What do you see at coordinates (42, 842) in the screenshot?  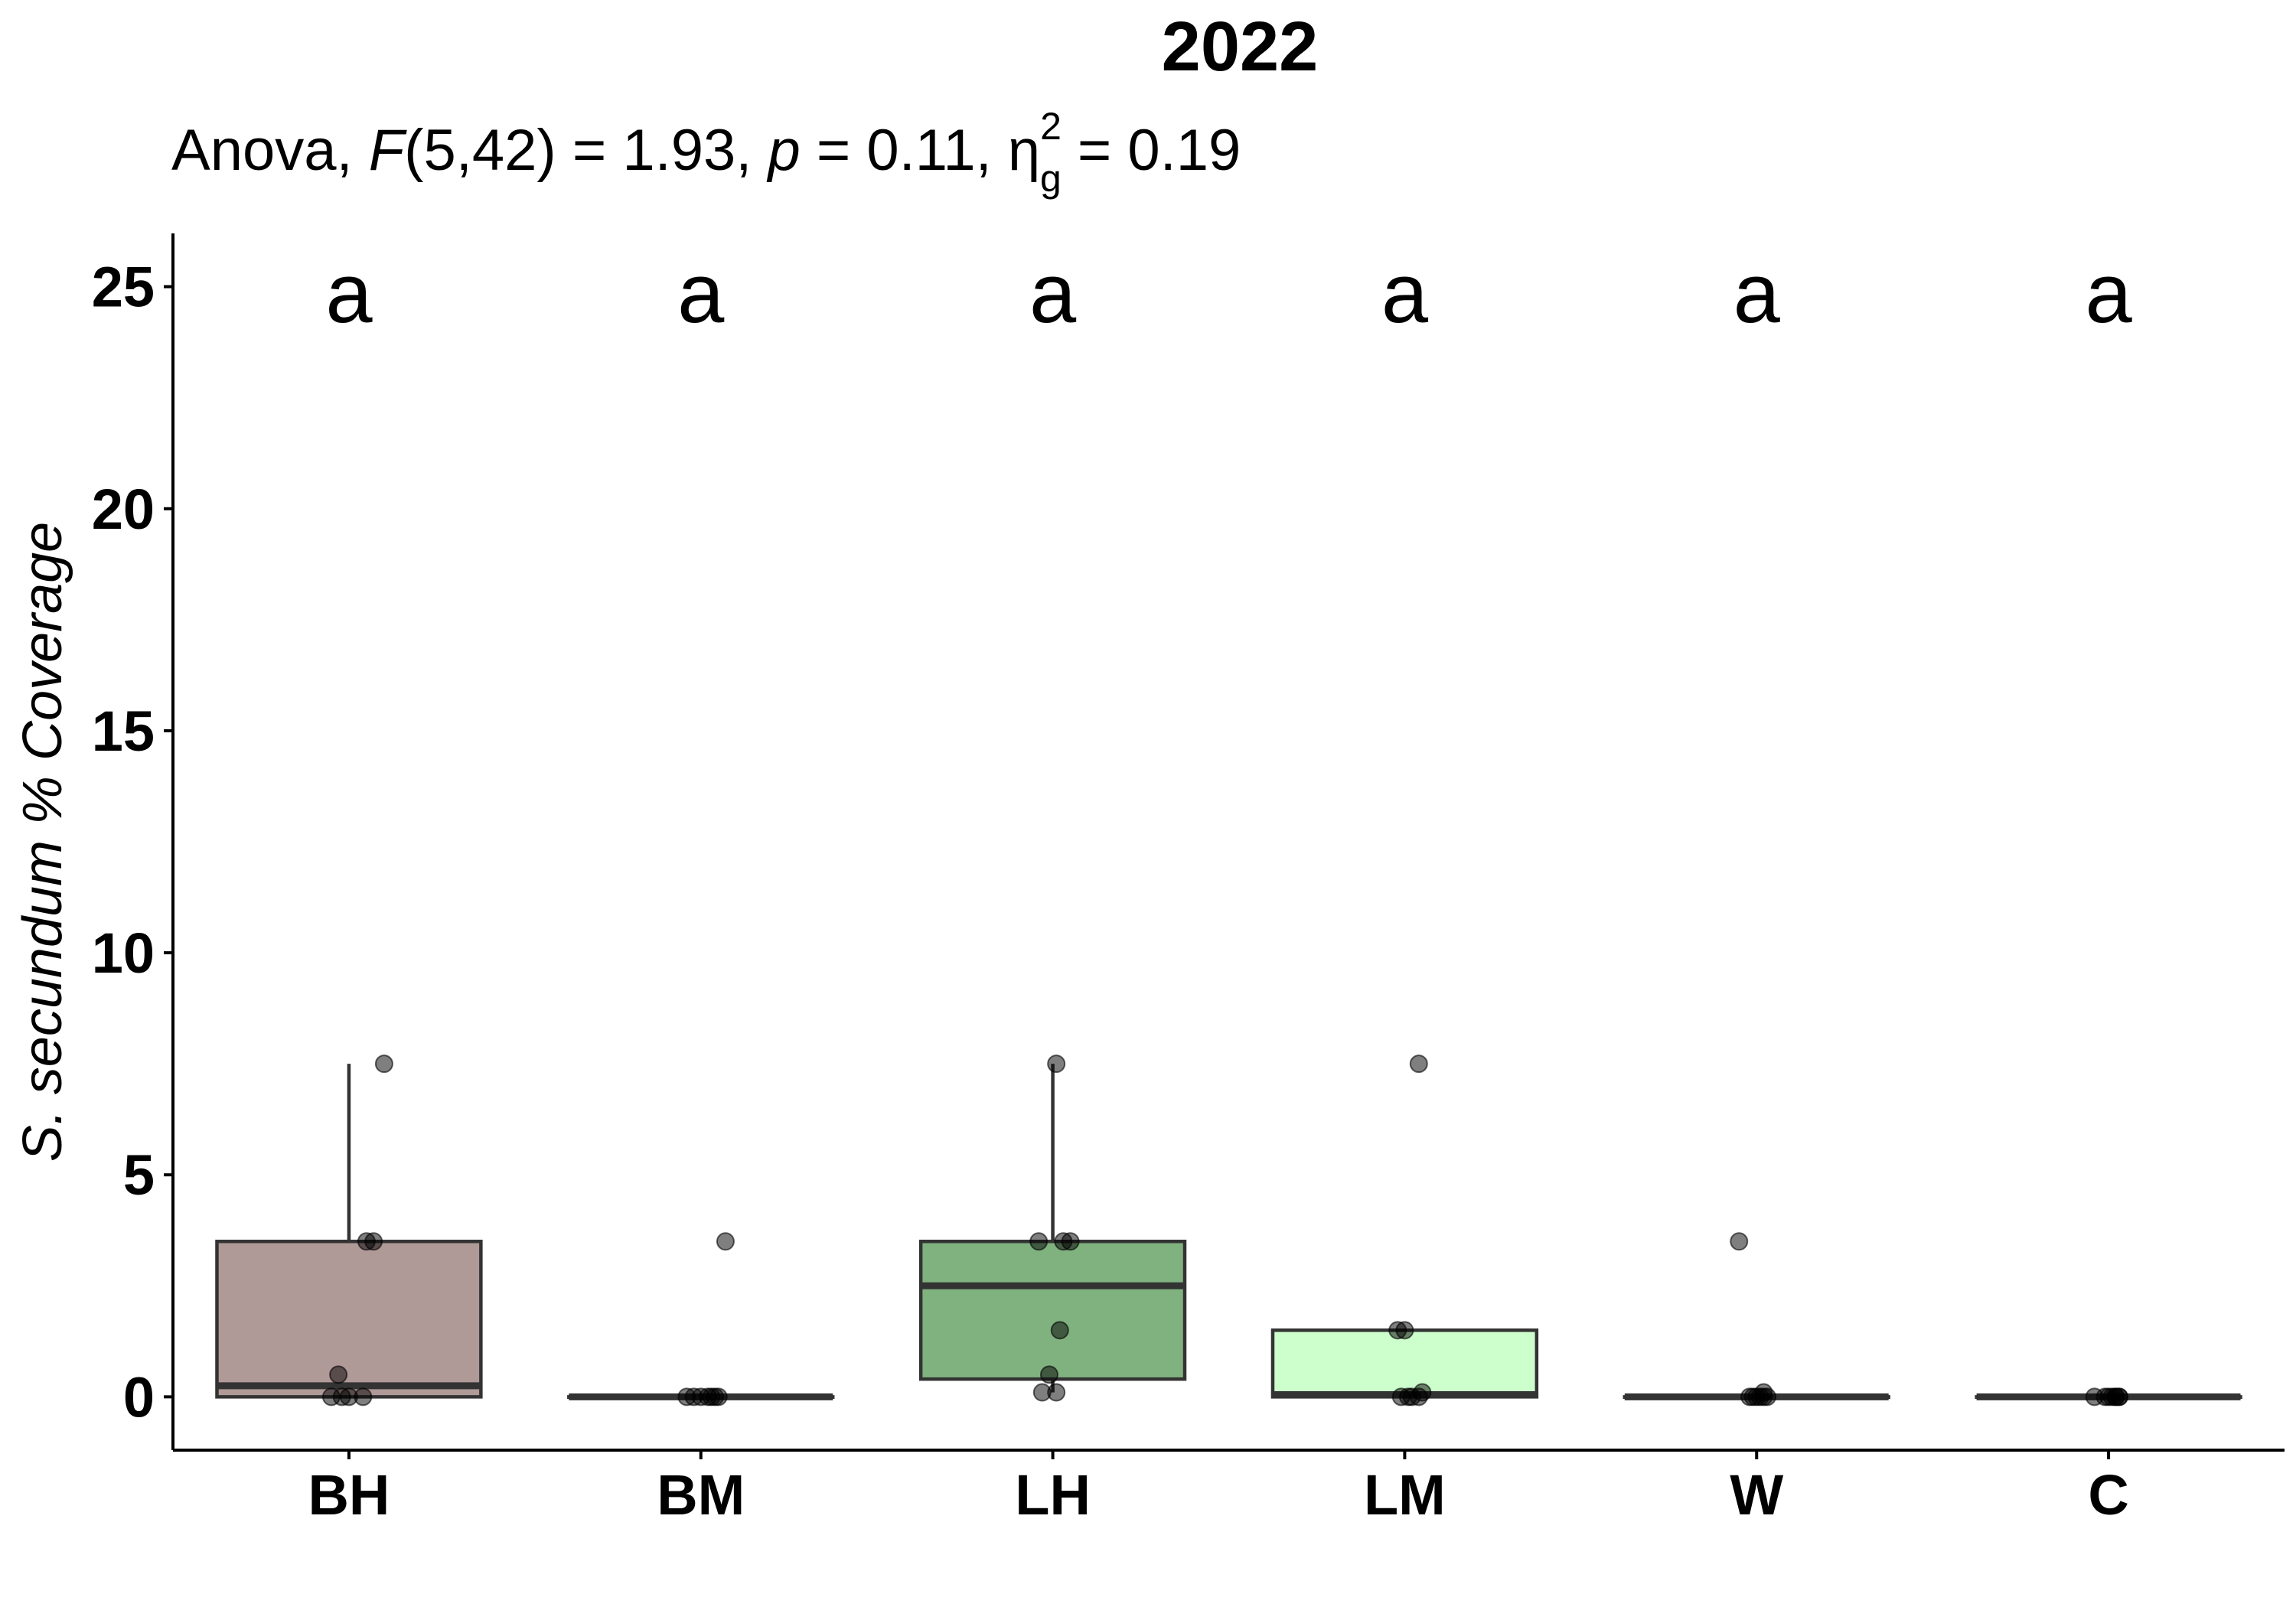 I see `y-axis-label: S. secundum % Coverage` at bounding box center [42, 842].